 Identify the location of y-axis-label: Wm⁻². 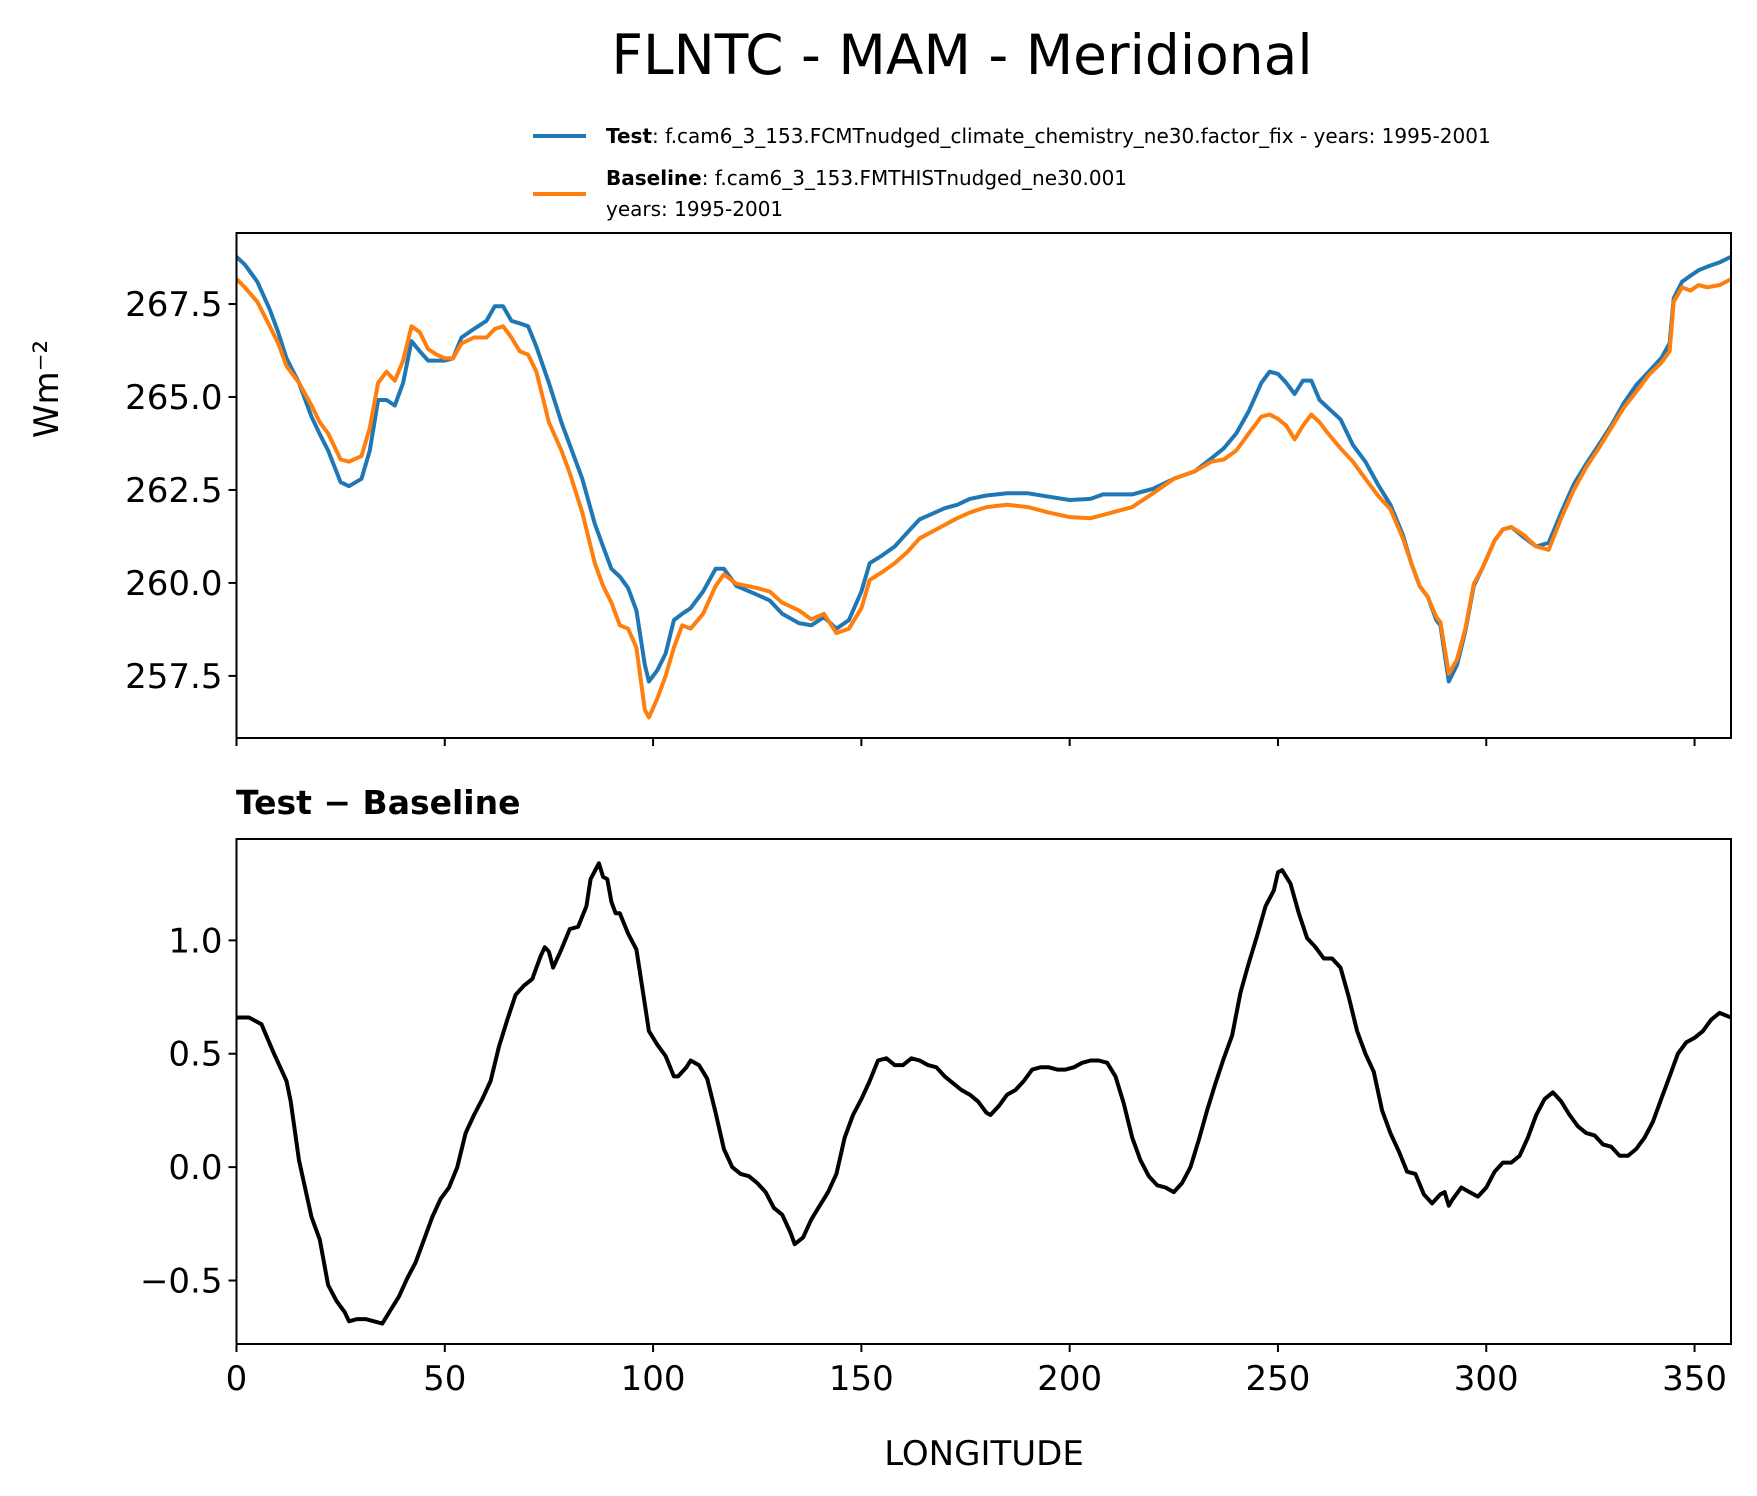
(47, 389).